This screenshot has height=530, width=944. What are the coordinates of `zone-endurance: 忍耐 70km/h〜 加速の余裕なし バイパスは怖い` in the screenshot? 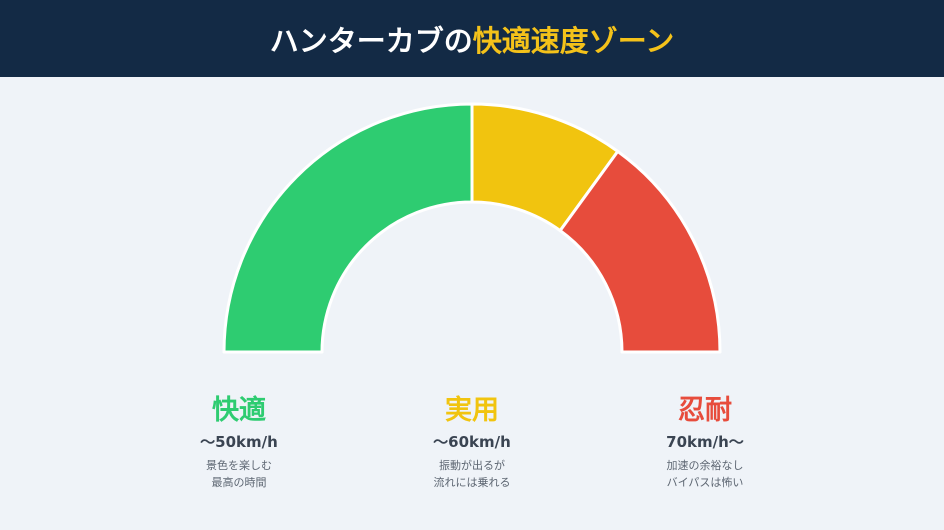 It's located at (705, 442).